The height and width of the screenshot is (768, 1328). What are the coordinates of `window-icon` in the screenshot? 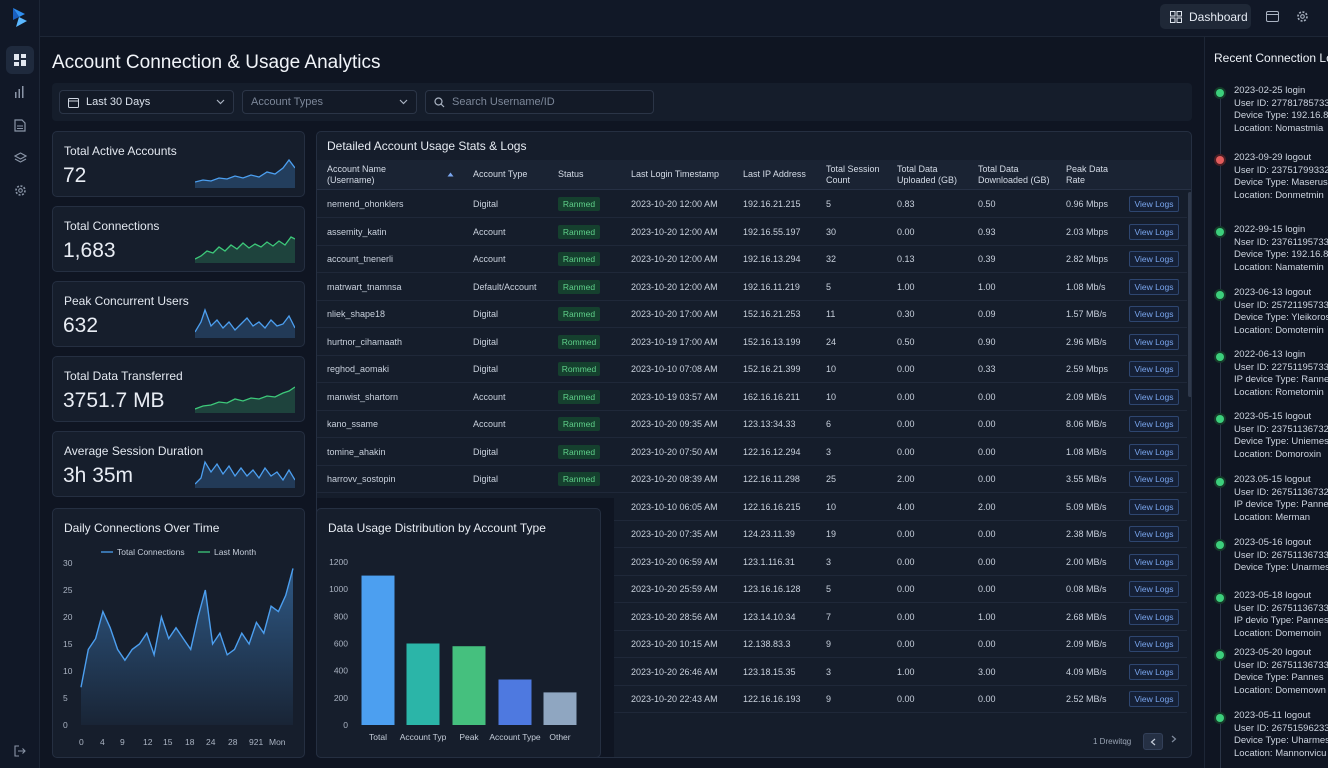 It's located at (1272, 16).